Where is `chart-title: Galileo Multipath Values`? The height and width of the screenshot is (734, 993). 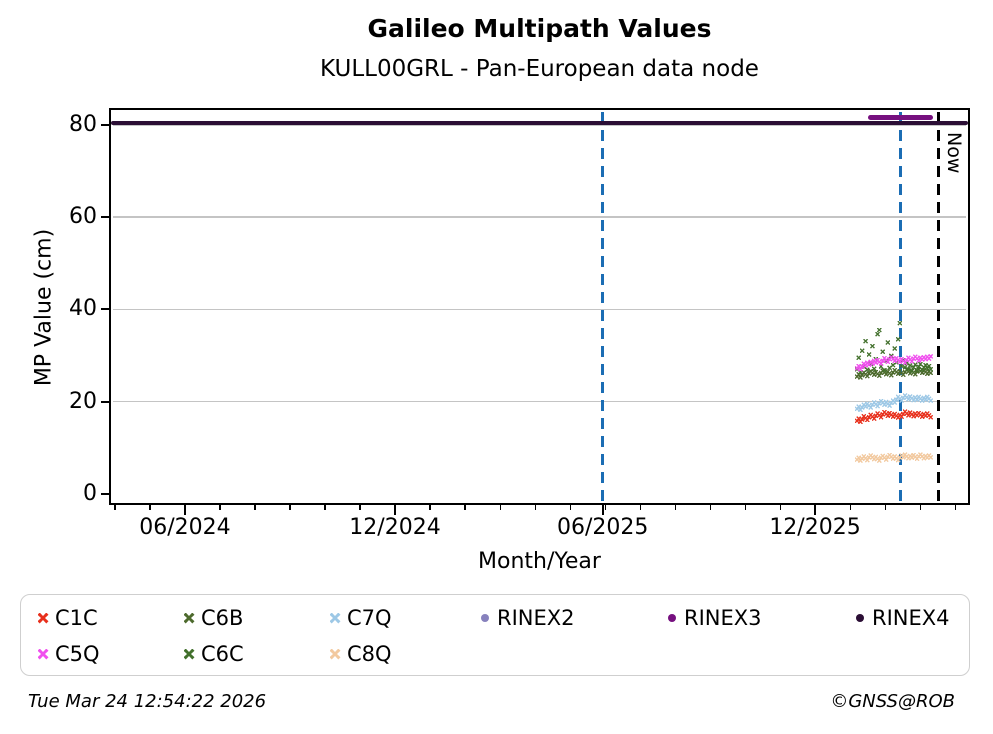
chart-title: Galileo Multipath Values is located at coordinates (539, 28).